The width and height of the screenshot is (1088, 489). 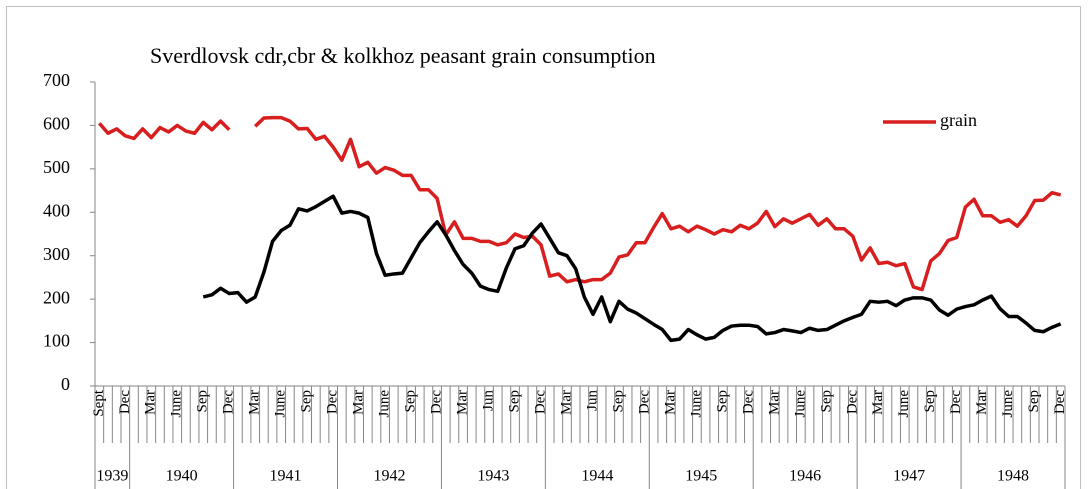 I want to click on x-group-label: 1944, so click(x=597, y=476).